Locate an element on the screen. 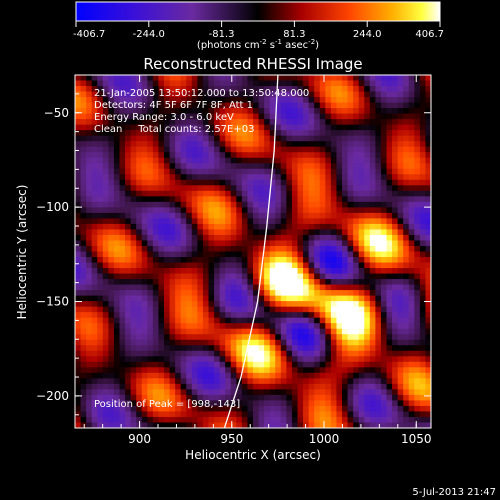  x-tick-label: 950 is located at coordinates (231, 439).